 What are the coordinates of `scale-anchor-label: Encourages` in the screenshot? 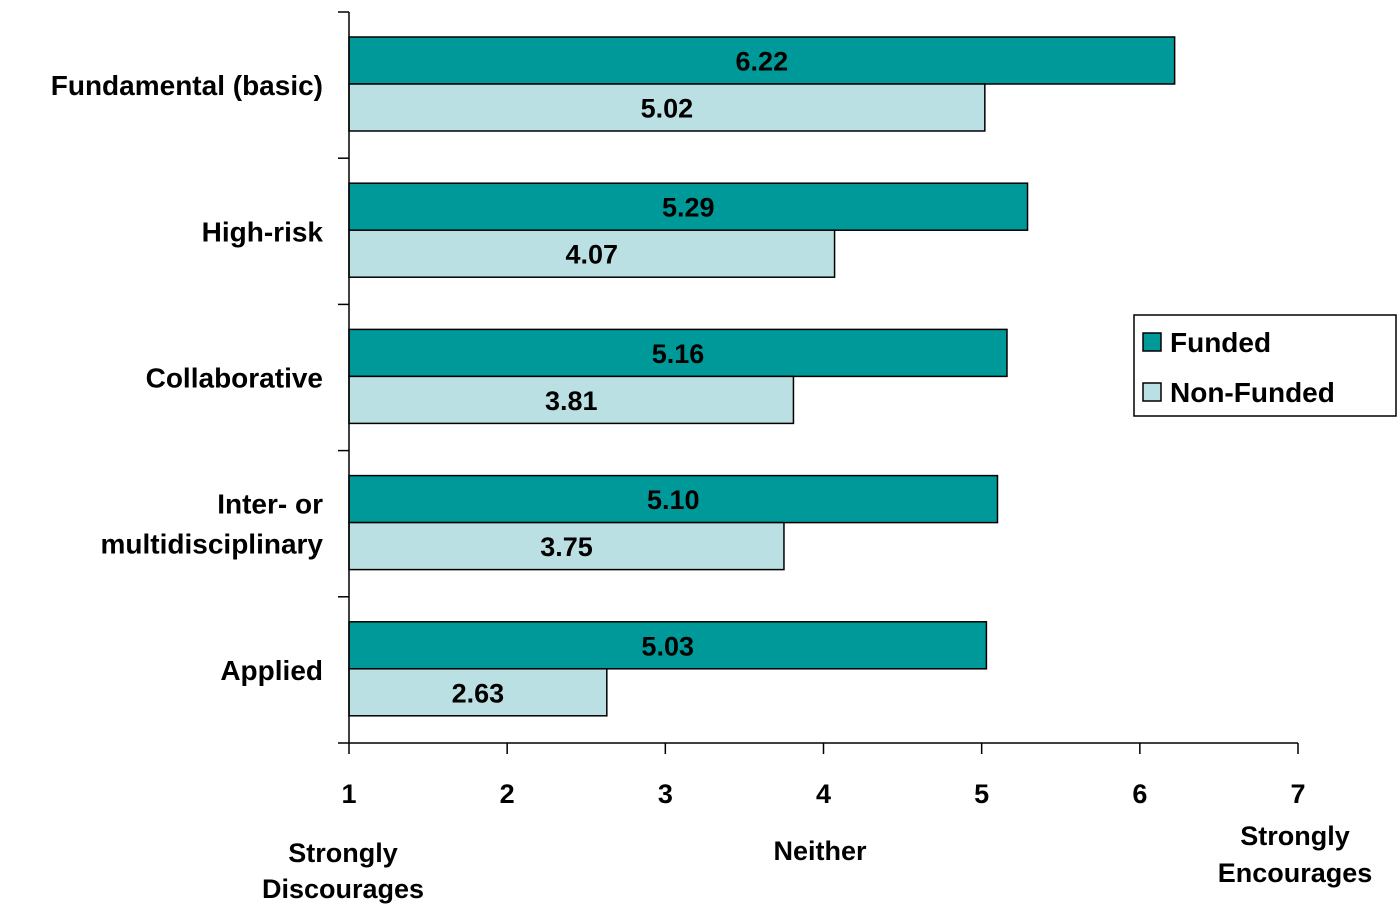 It's located at (1295, 873).